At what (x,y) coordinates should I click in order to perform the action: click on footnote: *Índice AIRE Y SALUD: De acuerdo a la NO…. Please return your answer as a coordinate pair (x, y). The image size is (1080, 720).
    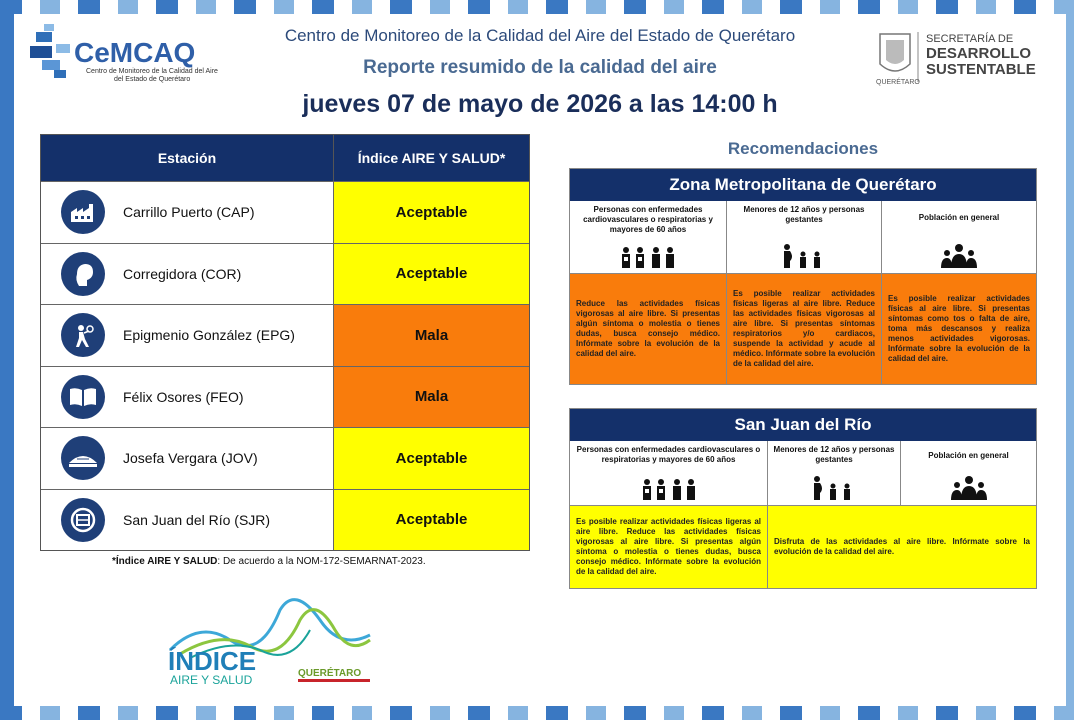
    Looking at the image, I should click on (269, 561).